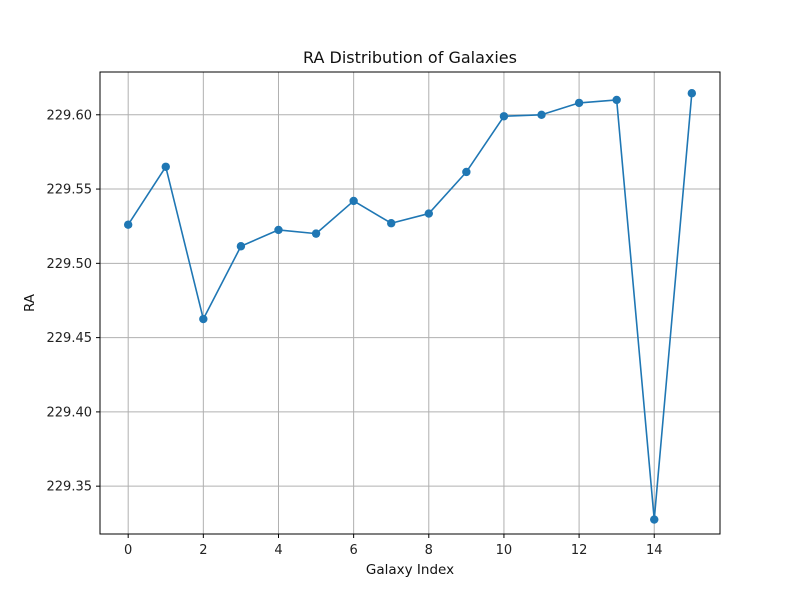 The image size is (800, 600). What do you see at coordinates (393, 546) in the screenshot?
I see `x-axis-ticks: 0 2 4 6 8 10 12 14` at bounding box center [393, 546].